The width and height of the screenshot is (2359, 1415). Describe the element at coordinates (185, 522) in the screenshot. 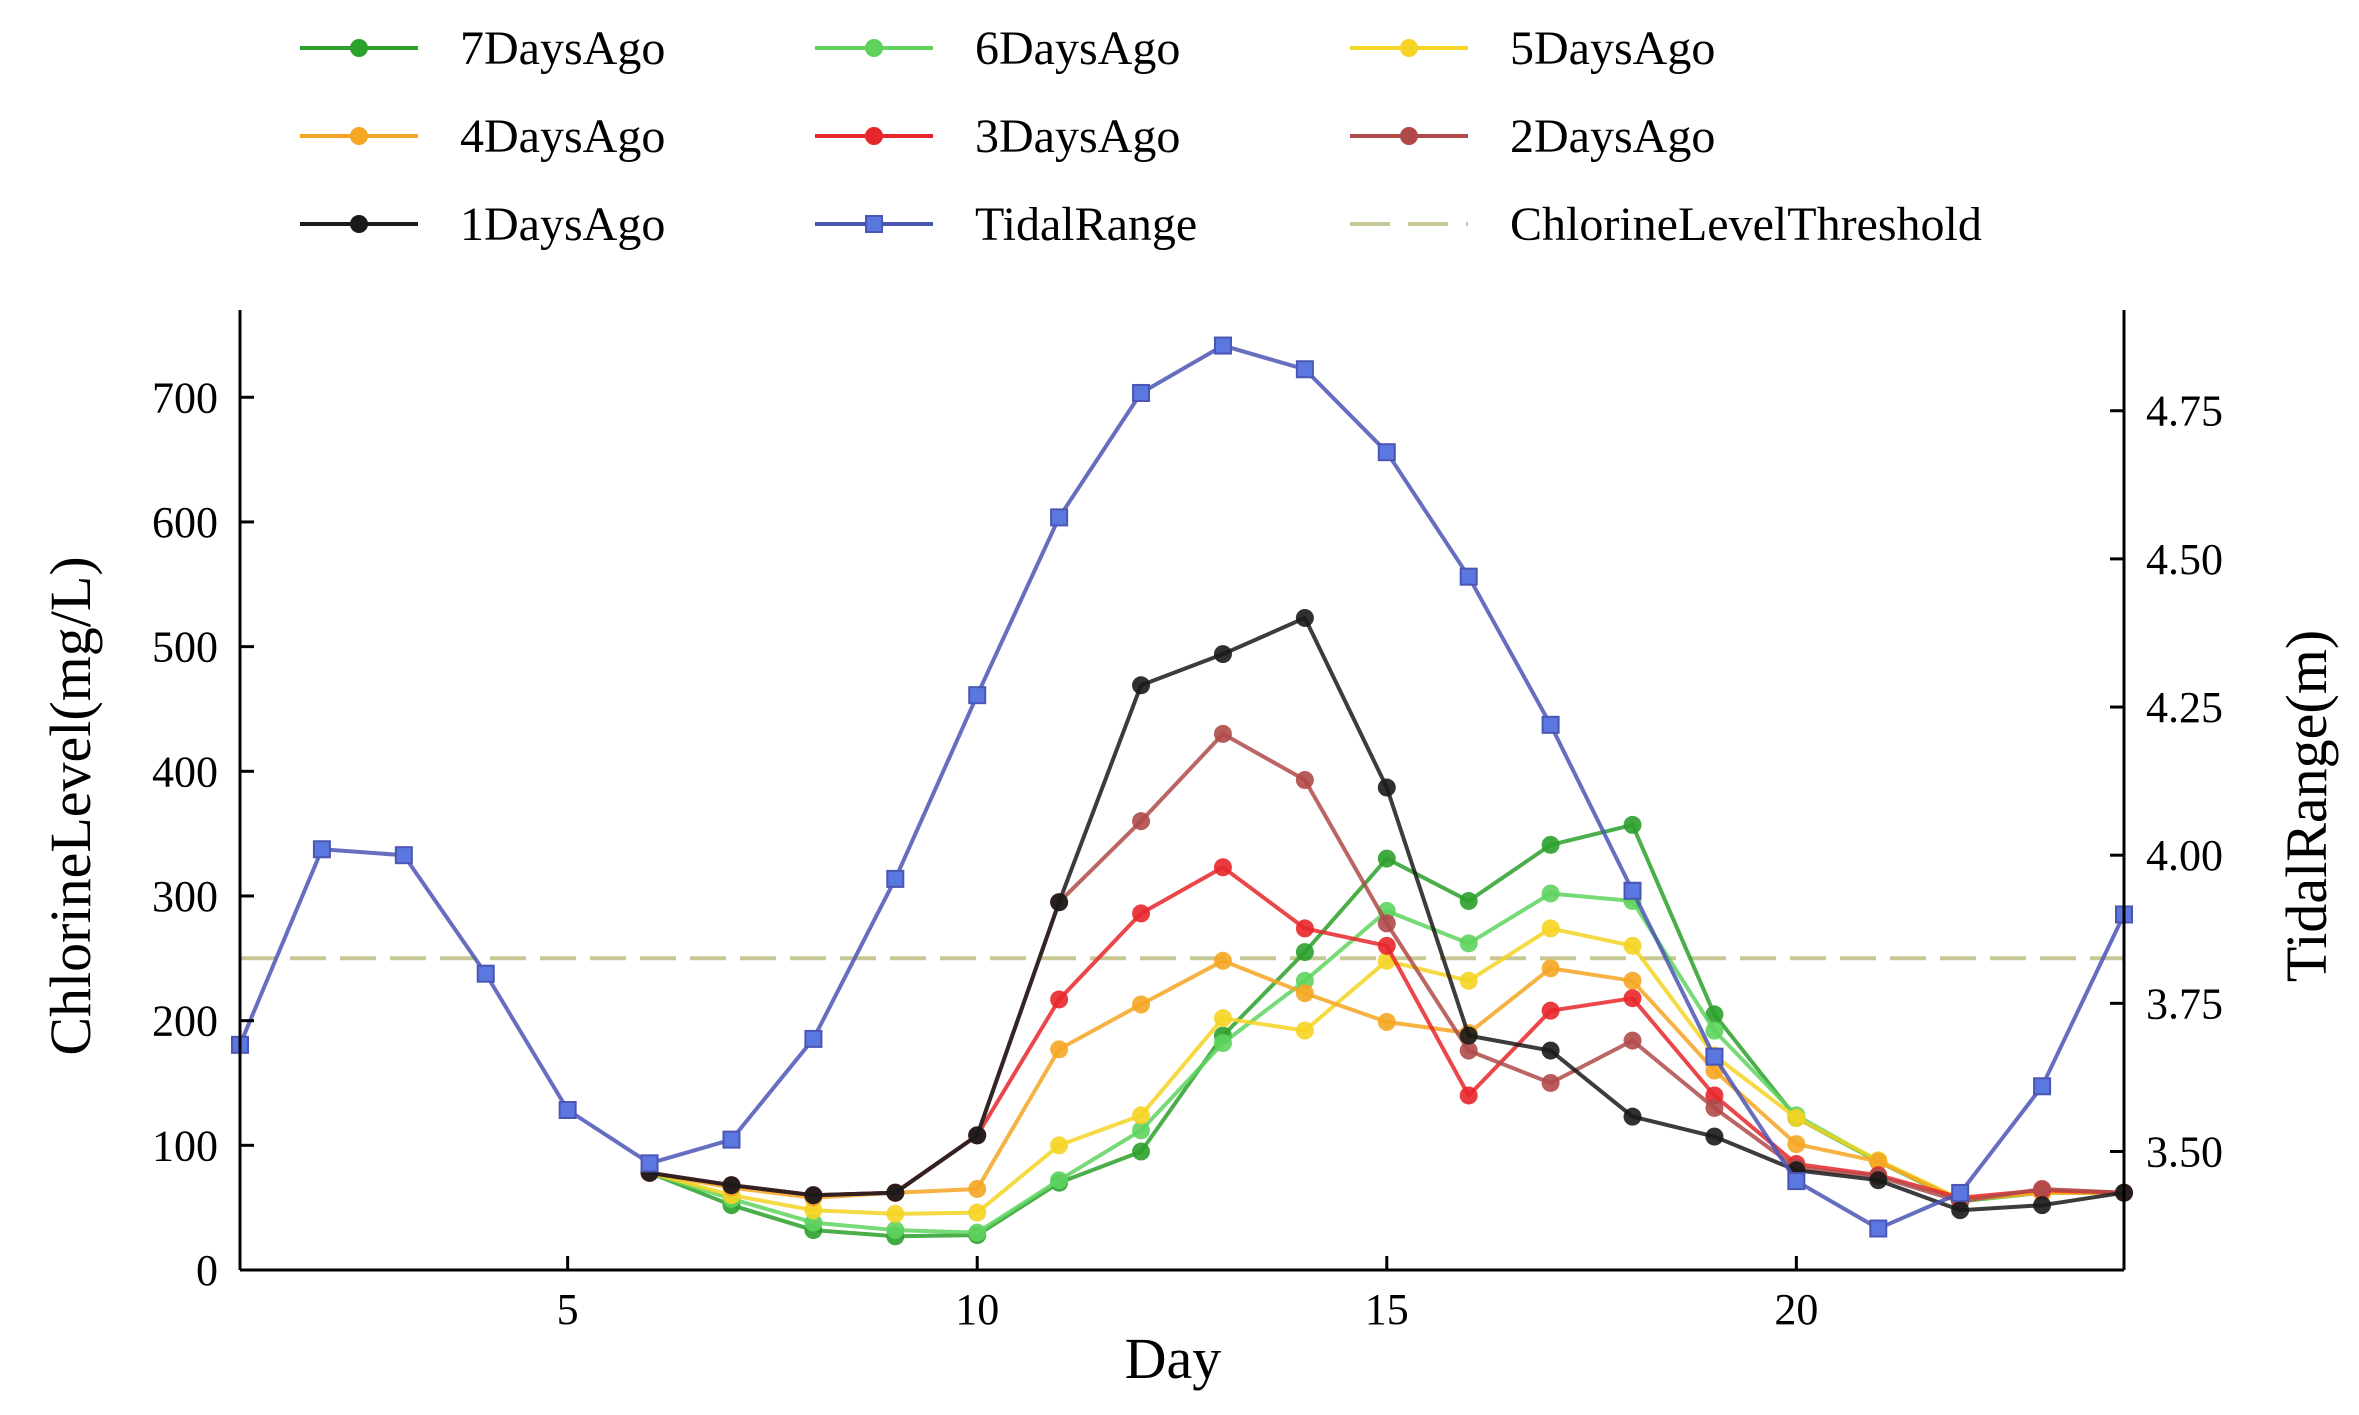

I see `y-tick-label: 600` at that location.